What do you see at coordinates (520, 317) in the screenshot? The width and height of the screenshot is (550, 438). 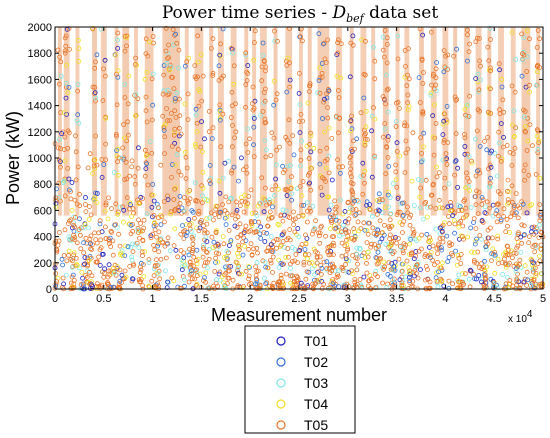 I see `x-axis-multiplier: x 104` at bounding box center [520, 317].